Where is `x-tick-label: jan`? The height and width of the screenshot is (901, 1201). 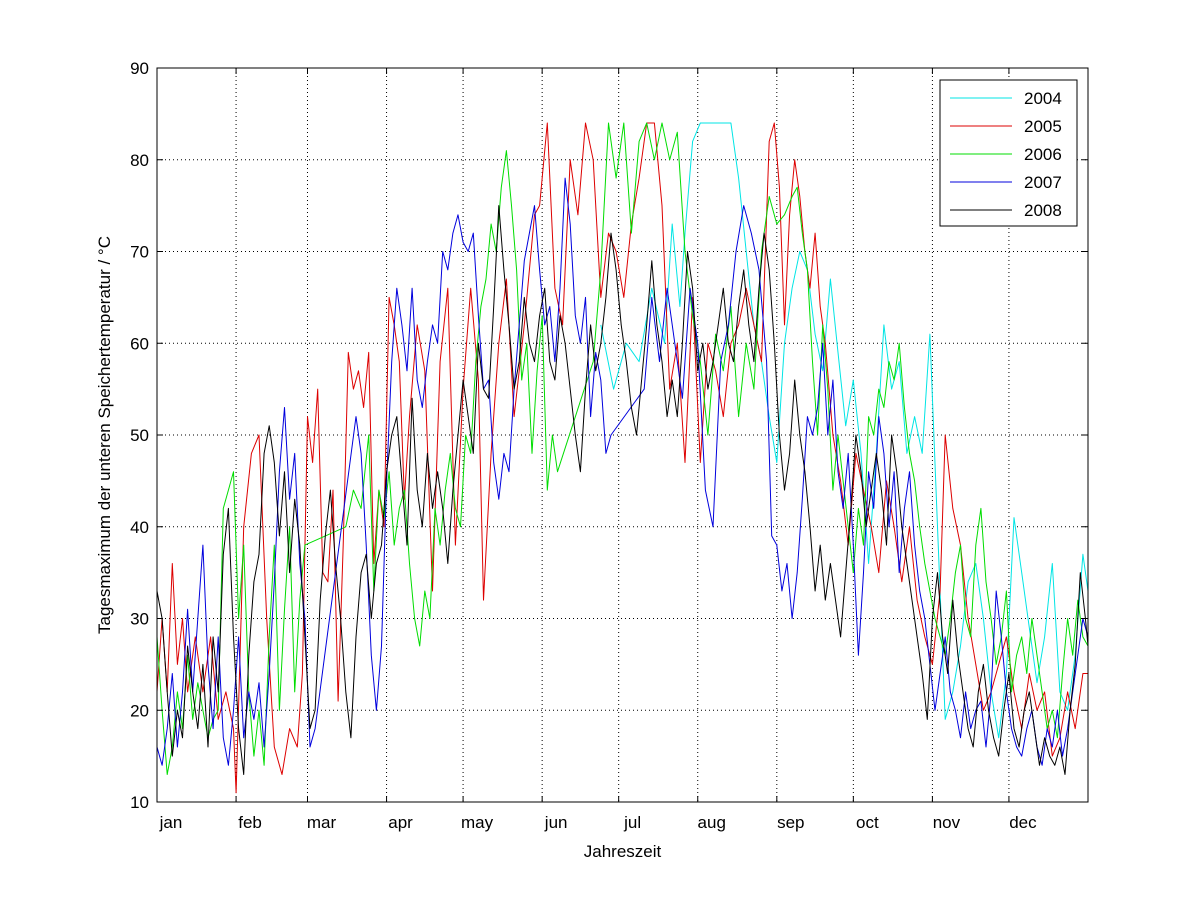 x-tick-label: jan is located at coordinates (171, 822).